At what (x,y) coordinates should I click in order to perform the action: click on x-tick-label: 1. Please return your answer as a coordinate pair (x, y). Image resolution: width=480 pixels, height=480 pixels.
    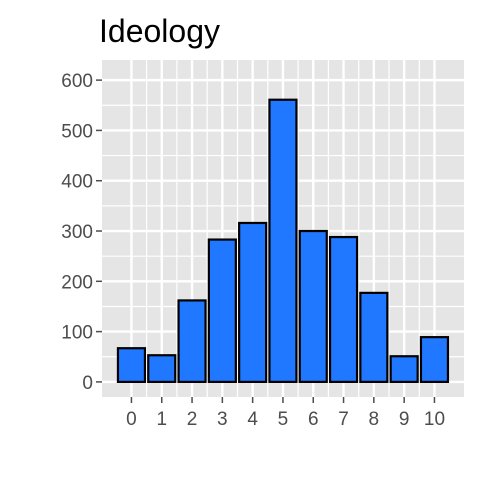
    Looking at the image, I should click on (161, 419).